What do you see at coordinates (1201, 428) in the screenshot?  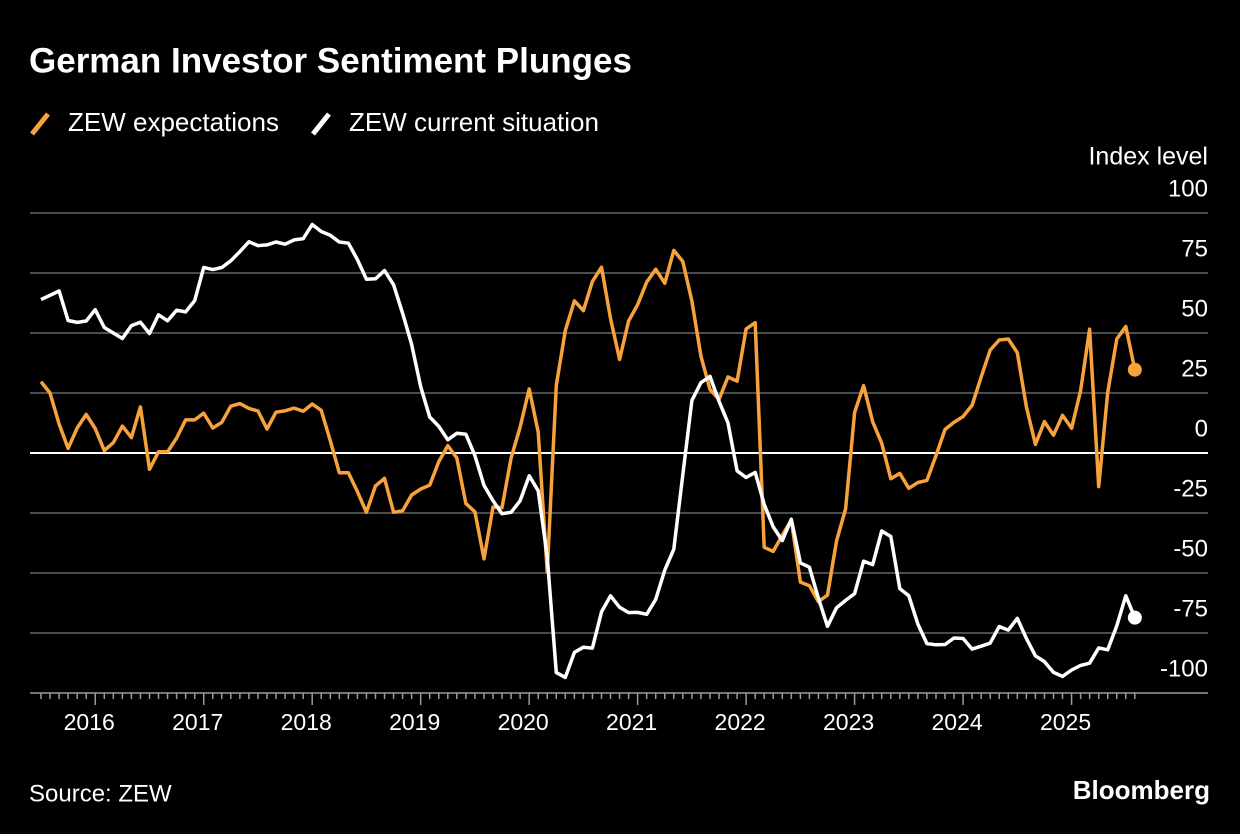 I see `y-tick-label: 0` at bounding box center [1201, 428].